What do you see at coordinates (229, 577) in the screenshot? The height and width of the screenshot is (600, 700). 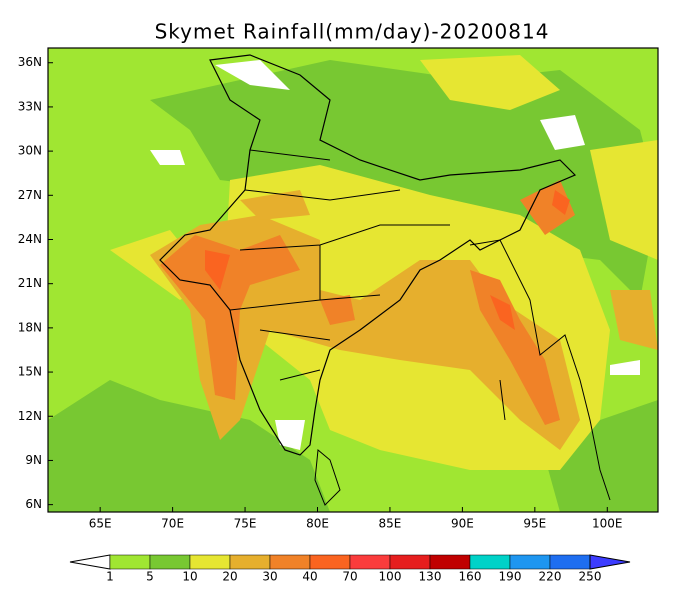 I see `colorbar-label: 20` at bounding box center [229, 577].